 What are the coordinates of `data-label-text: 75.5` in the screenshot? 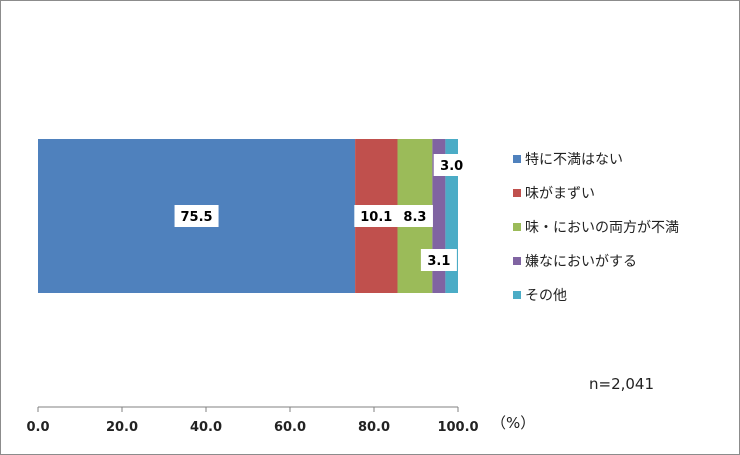 It's located at (197, 217).